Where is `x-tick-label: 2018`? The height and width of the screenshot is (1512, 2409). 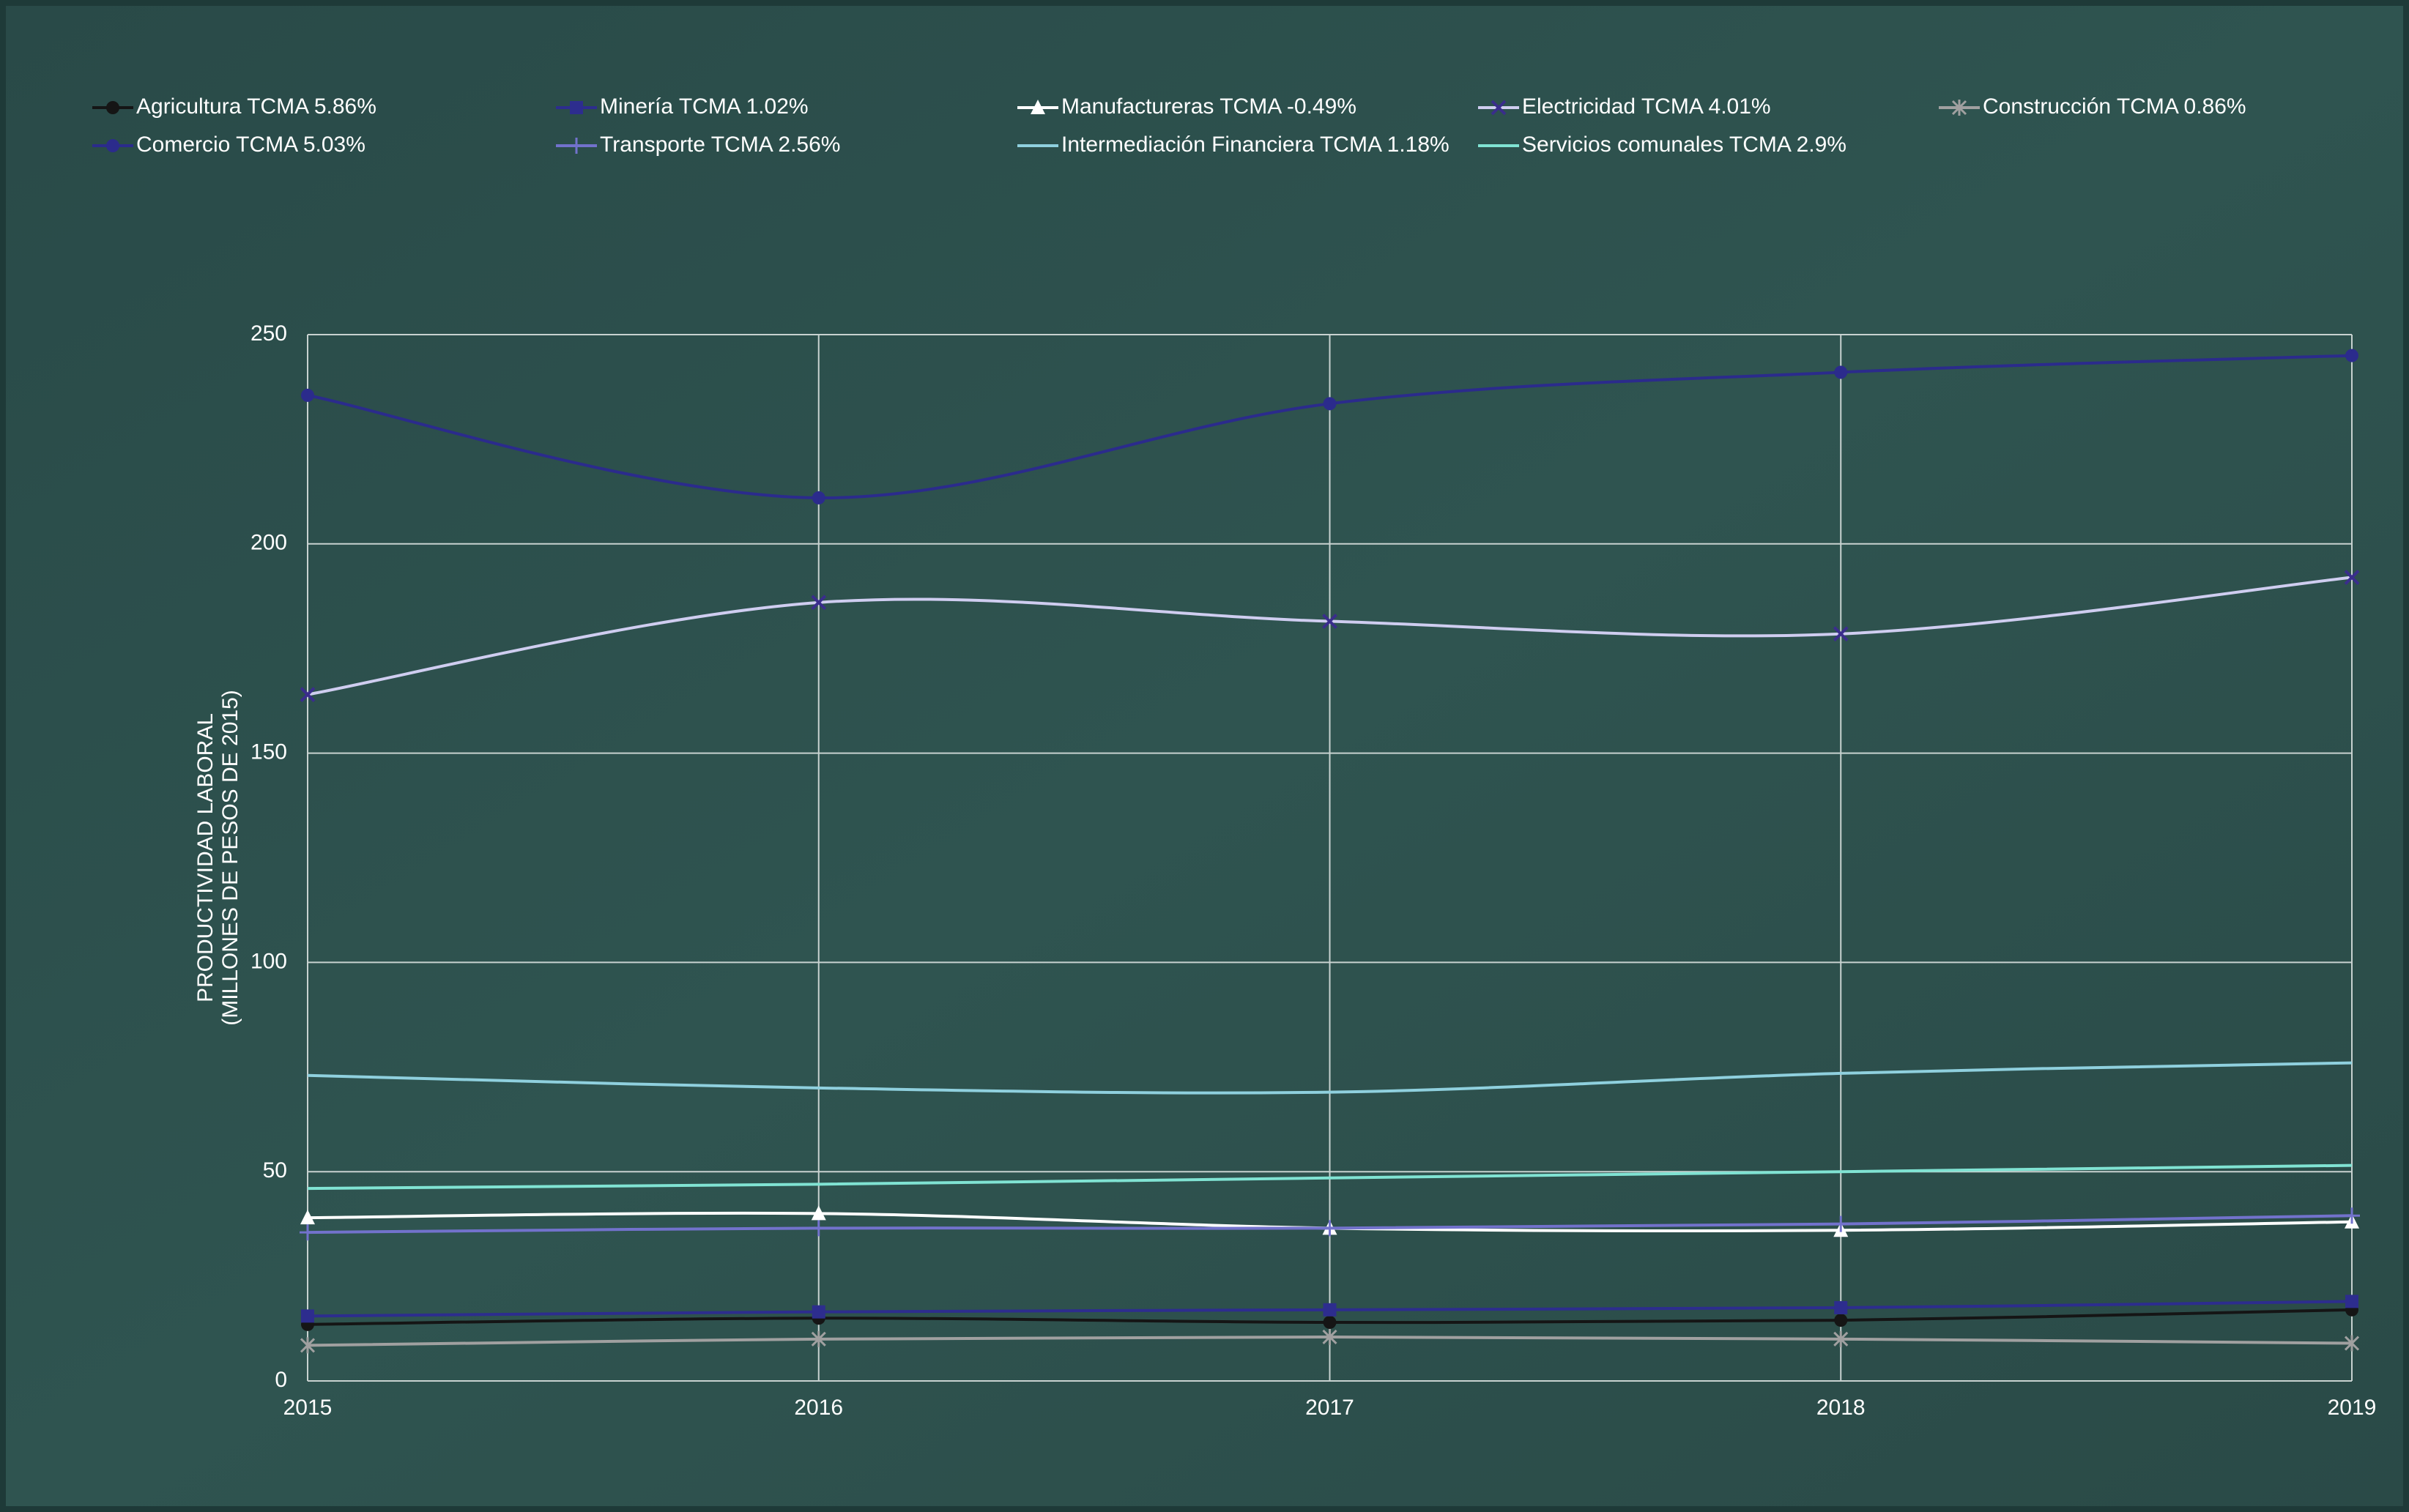 x-tick-label: 2018 is located at coordinates (1841, 1408).